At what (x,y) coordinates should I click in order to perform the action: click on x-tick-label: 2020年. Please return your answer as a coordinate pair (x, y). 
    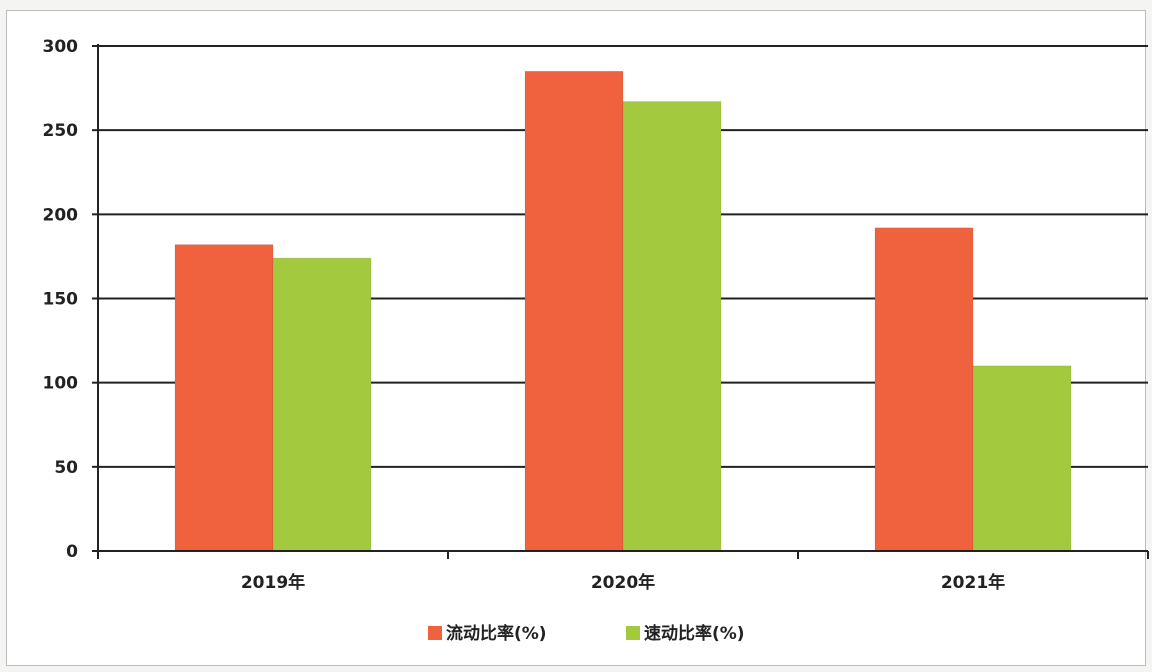
    Looking at the image, I should click on (623, 582).